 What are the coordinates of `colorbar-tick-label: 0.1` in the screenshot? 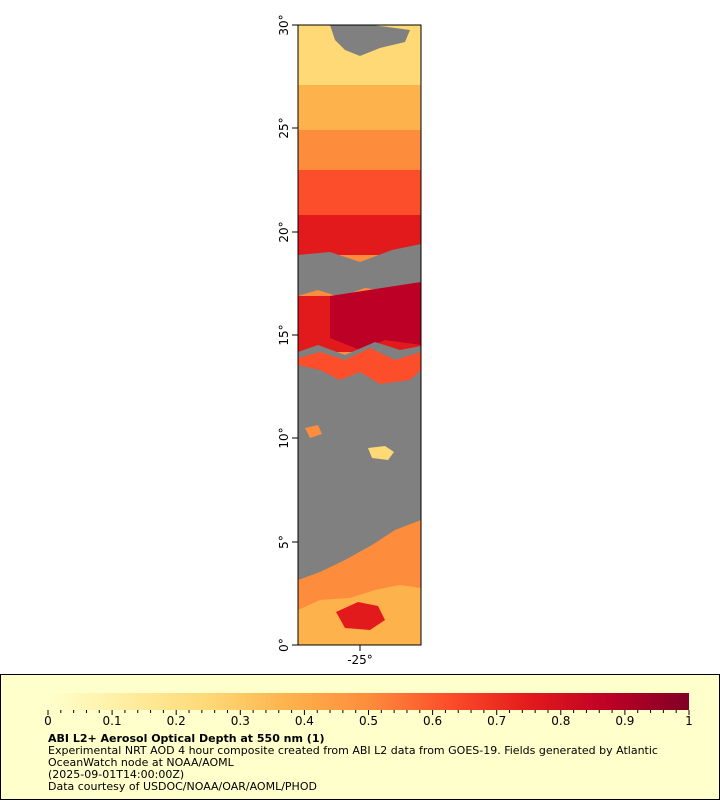 It's located at (112, 721).